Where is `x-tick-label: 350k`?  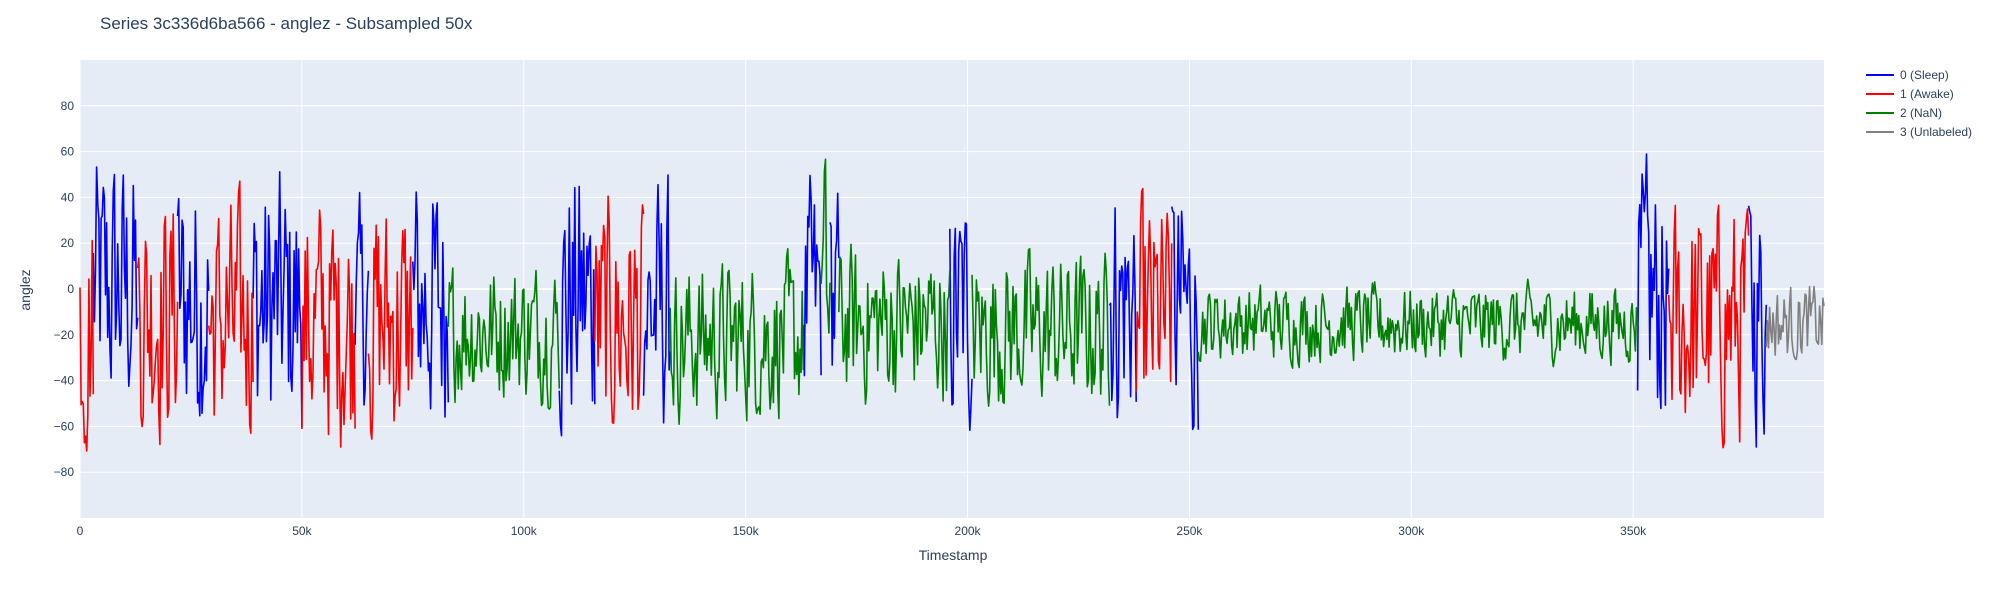 x-tick-label: 350k is located at coordinates (1633, 531).